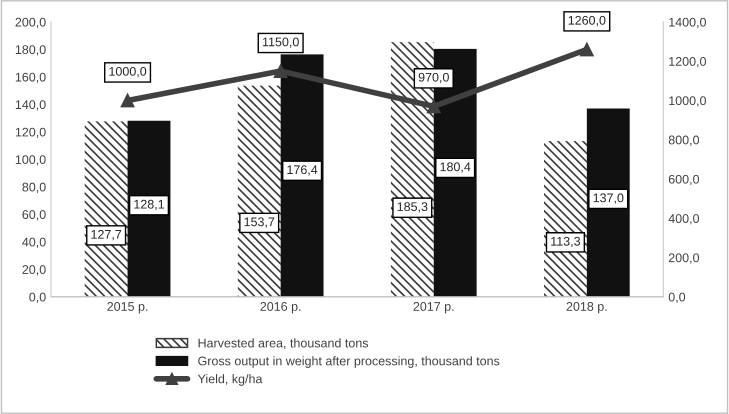 Image resolution: width=729 pixels, height=414 pixels. Describe the element at coordinates (127, 72) in the screenshot. I see `data-label: 1000,0` at that location.